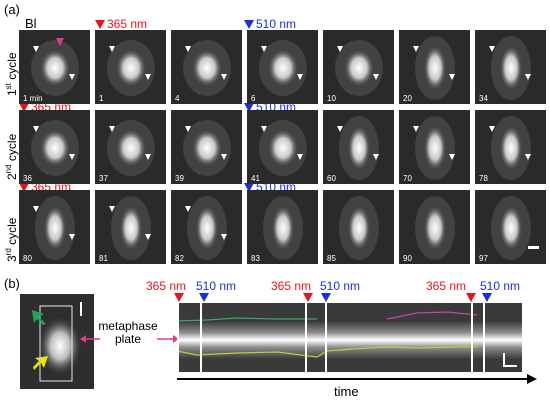 Image resolution: width=550 pixels, height=401 pixels. Describe the element at coordinates (483, 178) in the screenshot. I see `time-stamp: 78` at that location.